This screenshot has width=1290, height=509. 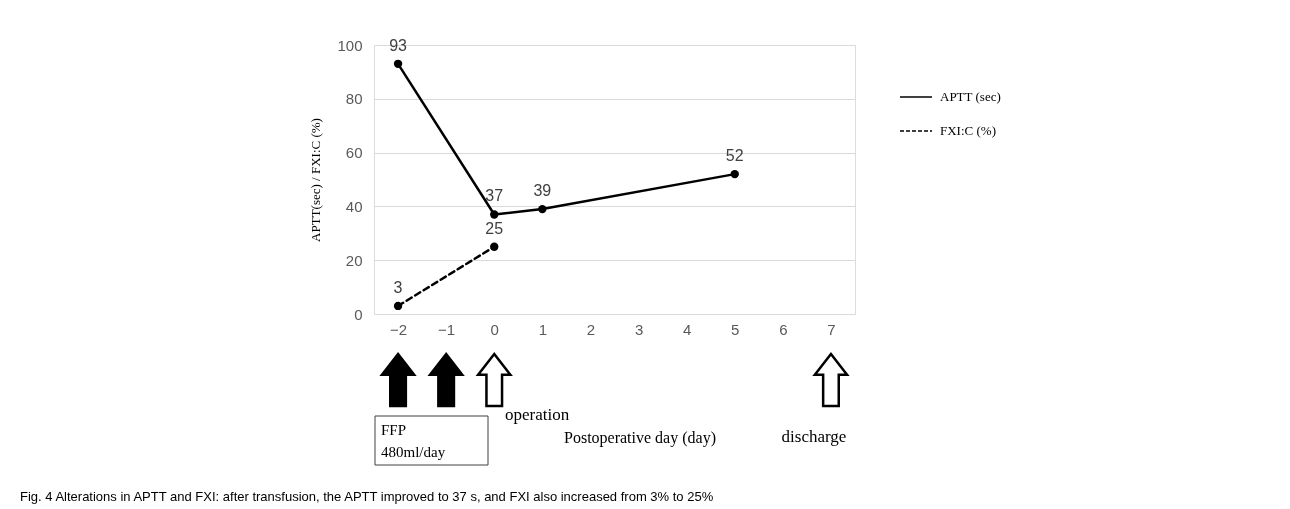 I want to click on x-tick-label: 6, so click(x=783, y=329).